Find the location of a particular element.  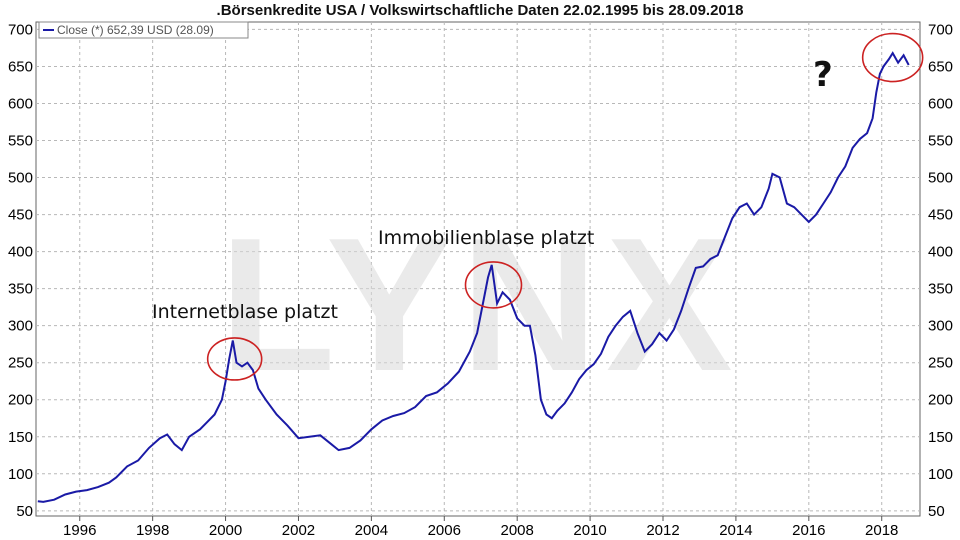

y-tick-label-left: 150 is located at coordinates (20, 437).